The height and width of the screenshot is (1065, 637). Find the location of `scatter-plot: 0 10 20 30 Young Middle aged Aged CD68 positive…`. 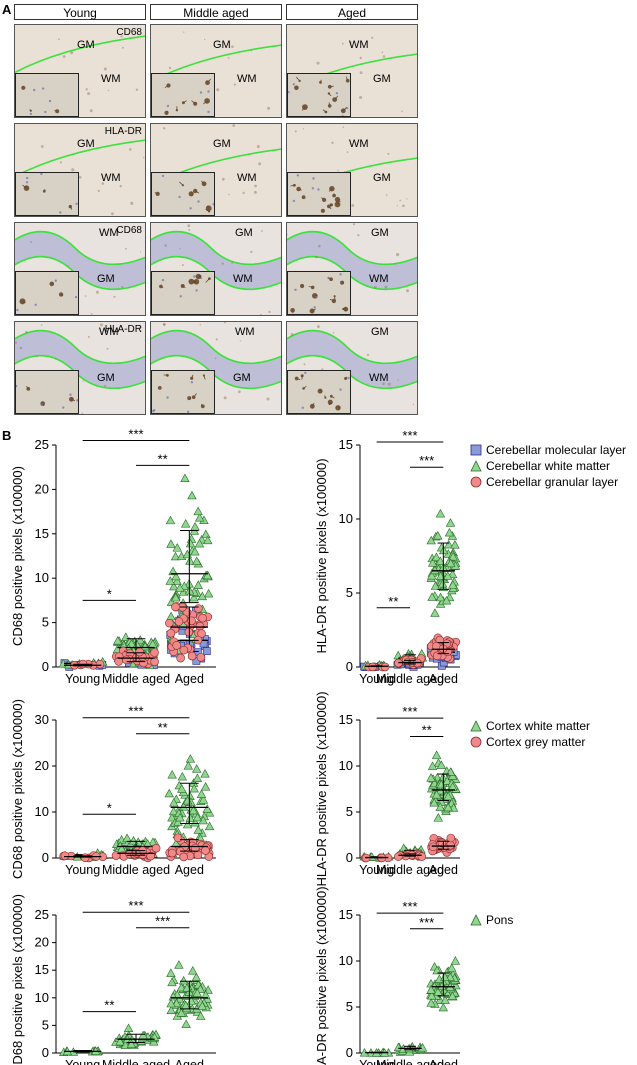

scatter-plot: 0 10 20 30 Young Middle aged Aged CD68 positive… is located at coordinates (113, 789).